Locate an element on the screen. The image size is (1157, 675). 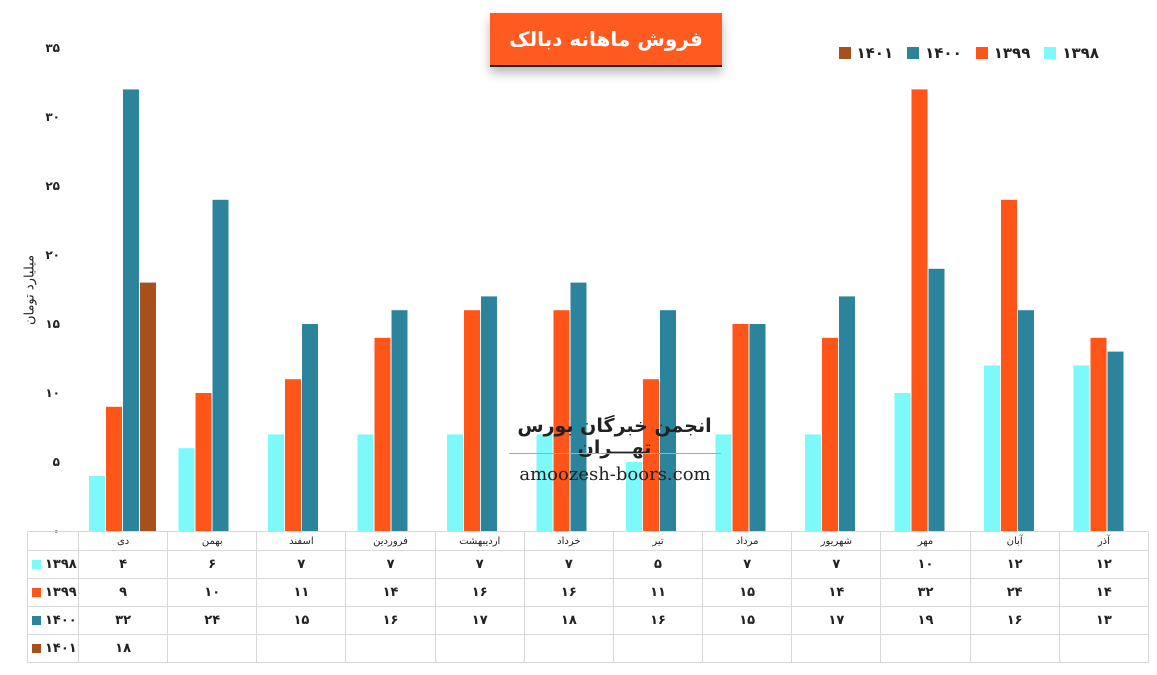
legend: ۱۳۹۸ ۱۳۹۹ ۱۴۰۰ ۱۴۰۱ is located at coordinates (968, 53).